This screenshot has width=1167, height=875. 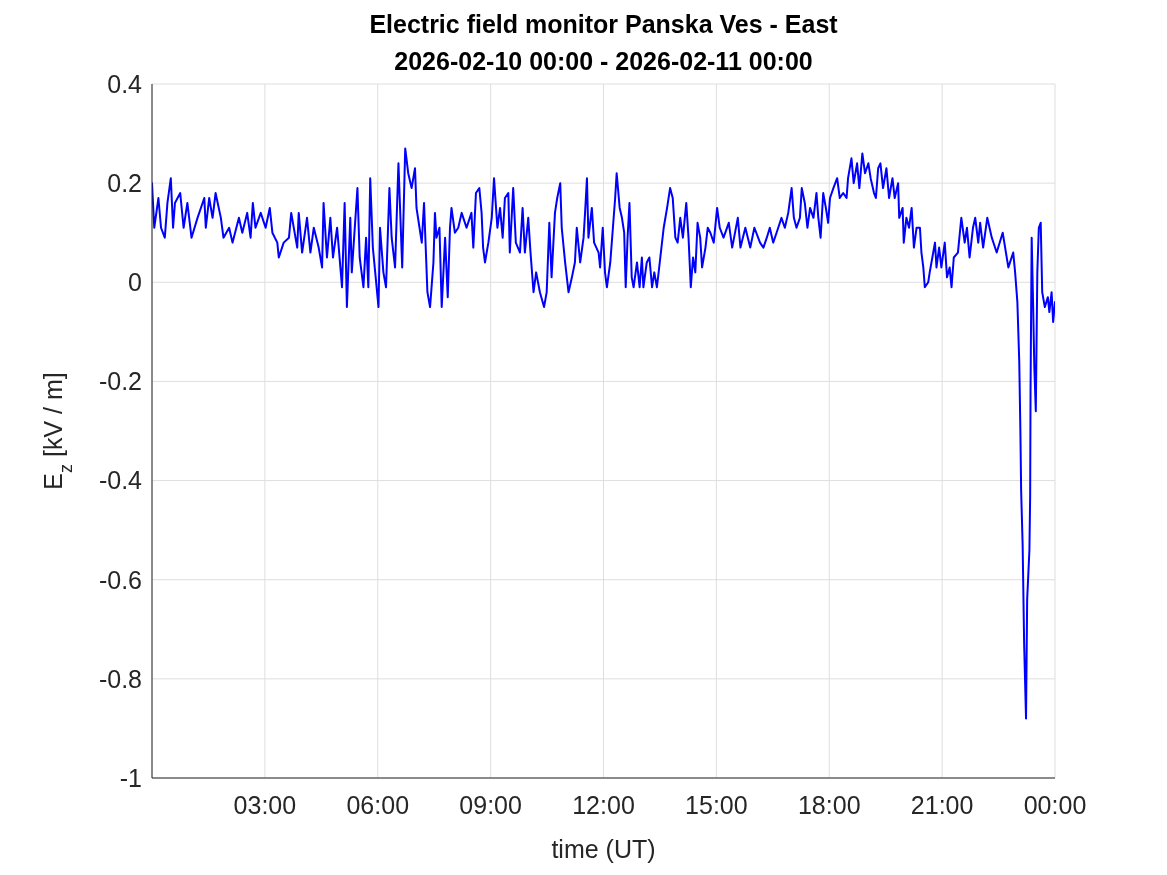 What do you see at coordinates (124, 183) in the screenshot?
I see `y-tick-label: 0.2` at bounding box center [124, 183].